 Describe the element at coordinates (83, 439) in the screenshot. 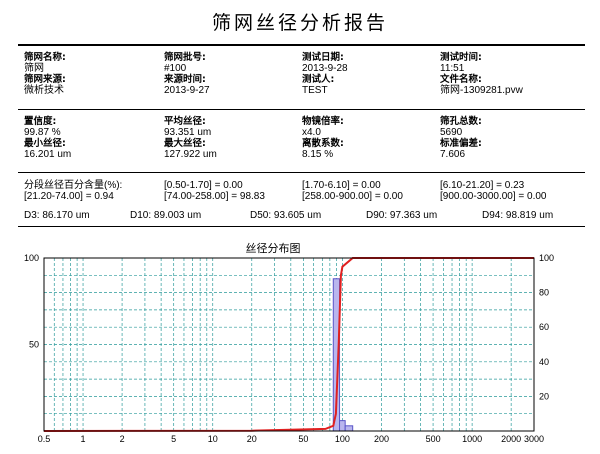

I see `x-tick-label: 1` at that location.